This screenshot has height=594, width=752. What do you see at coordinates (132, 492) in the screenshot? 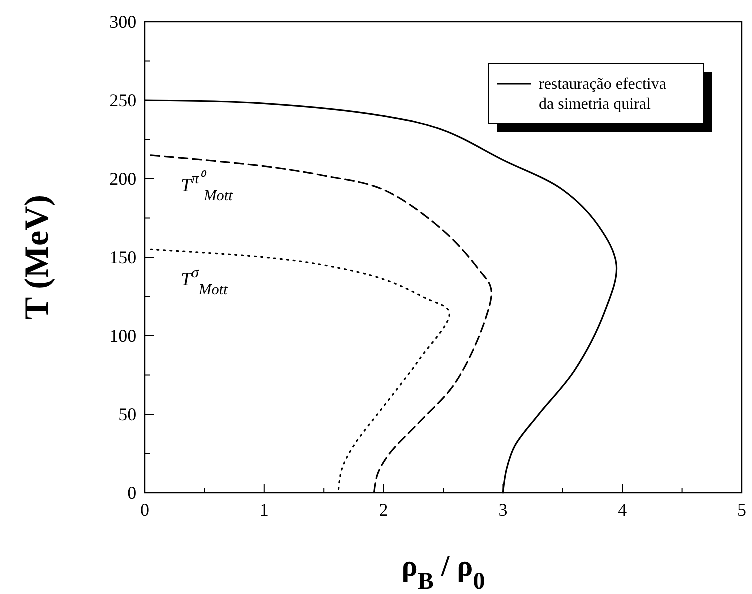
I see `y-tick-label: 0` at bounding box center [132, 492].